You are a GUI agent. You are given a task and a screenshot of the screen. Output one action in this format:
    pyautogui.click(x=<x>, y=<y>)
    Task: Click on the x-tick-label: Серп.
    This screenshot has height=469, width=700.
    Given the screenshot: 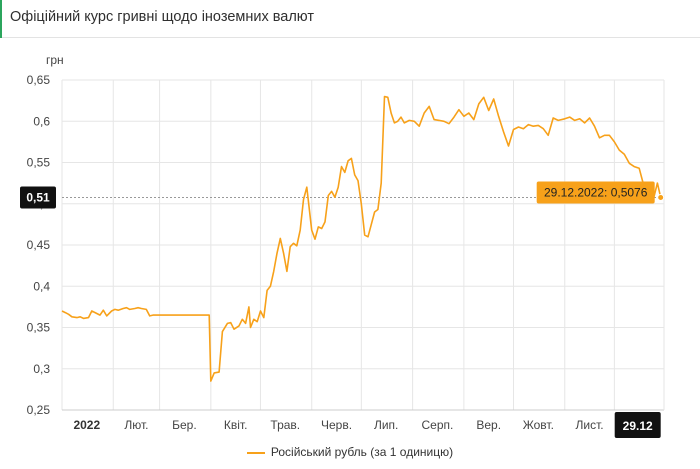 What is the action you would take?
    pyautogui.click(x=437, y=425)
    